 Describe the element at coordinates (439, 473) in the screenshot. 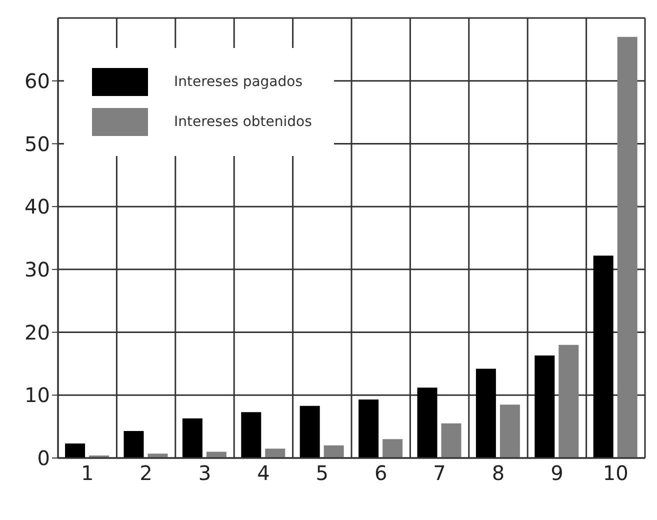

I see `x-tick-label: 7` at that location.